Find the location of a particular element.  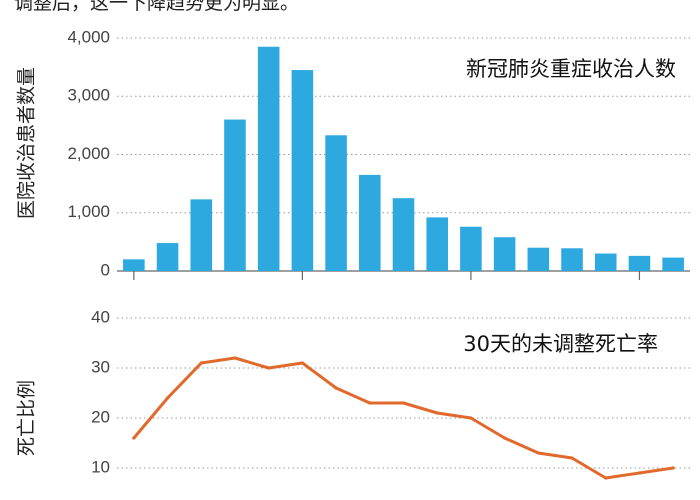

line-chart-ytick-label: 20 is located at coordinates (100, 416).